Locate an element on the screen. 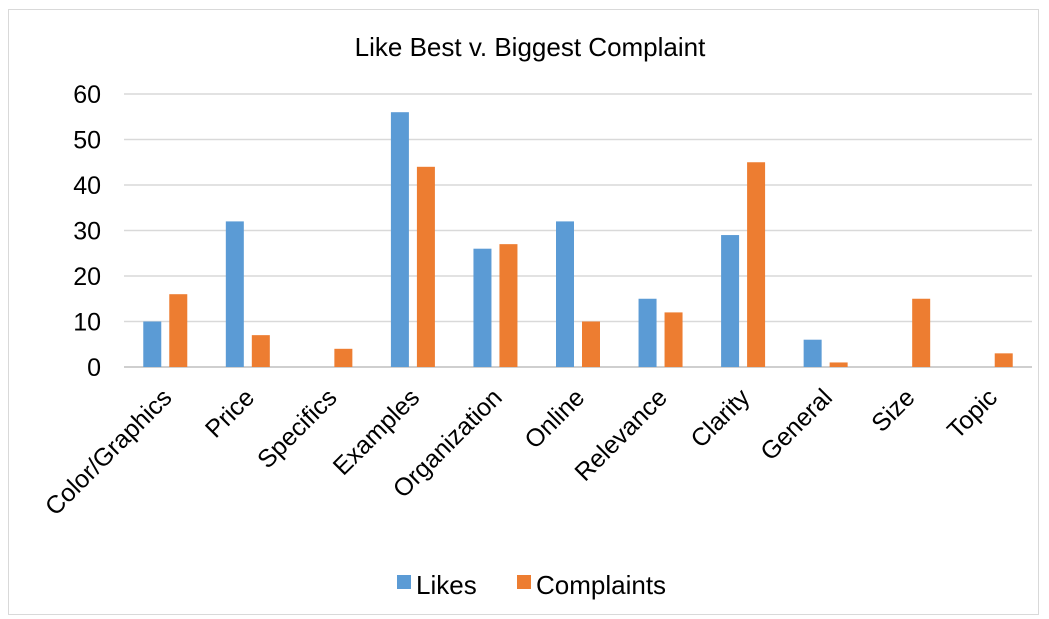  bar-complaints-organization is located at coordinates (508, 305).